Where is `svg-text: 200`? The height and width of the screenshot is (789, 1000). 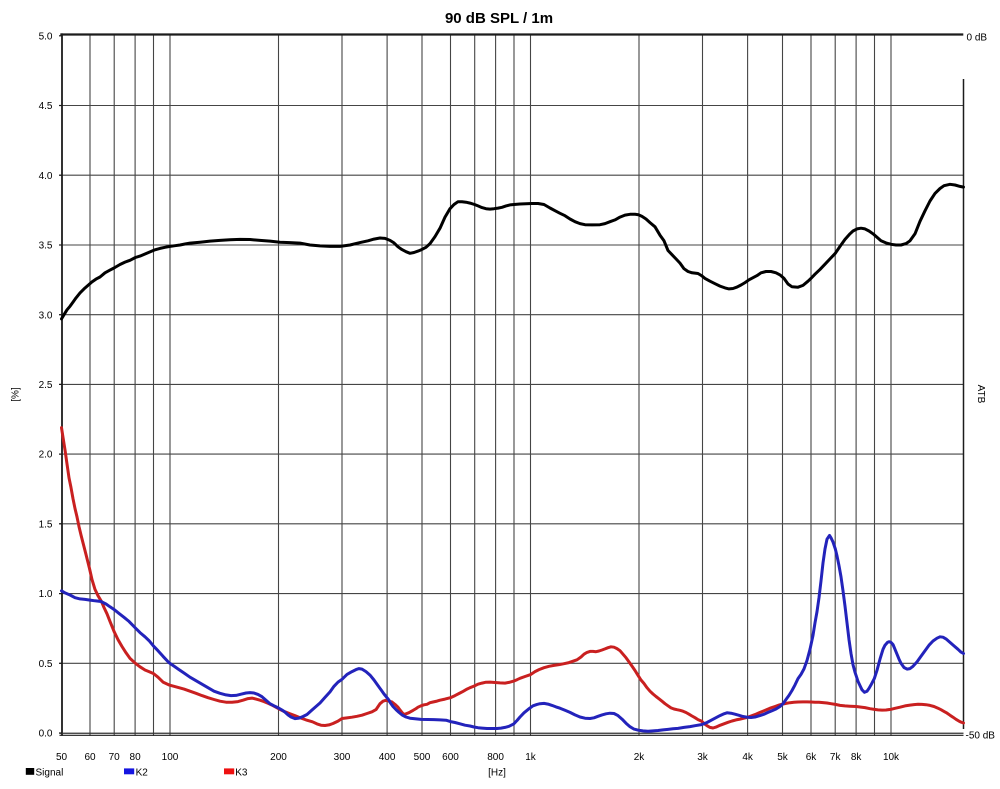
svg-text: 200 is located at coordinates (278, 757).